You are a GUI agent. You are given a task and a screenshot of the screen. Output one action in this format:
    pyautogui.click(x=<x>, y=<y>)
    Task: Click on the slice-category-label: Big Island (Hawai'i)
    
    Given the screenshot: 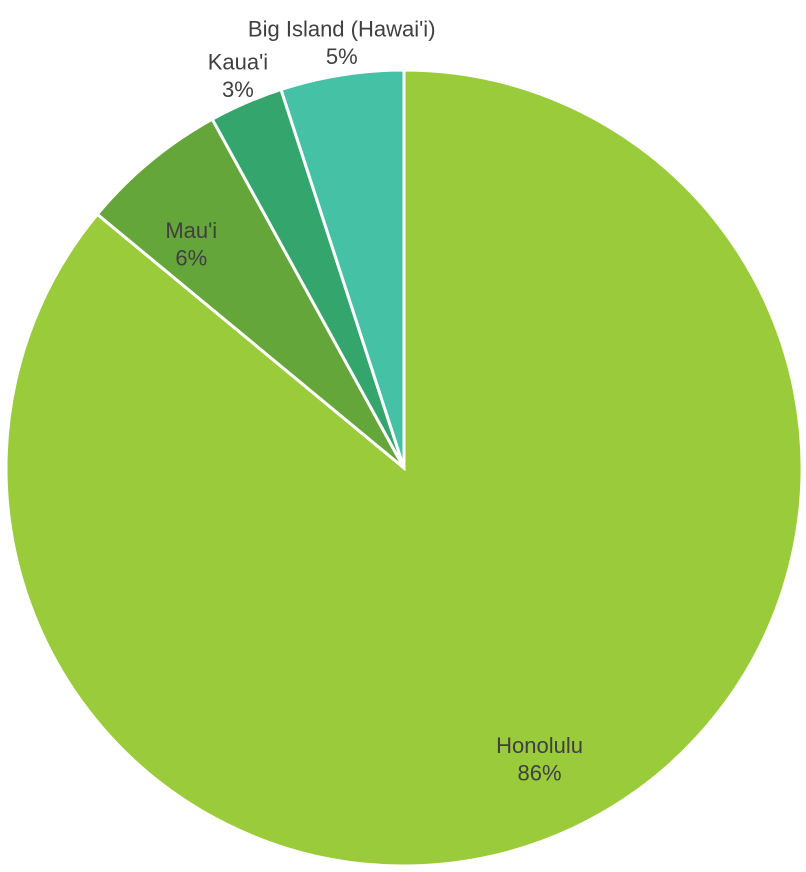 What is the action you would take?
    pyautogui.click(x=342, y=29)
    